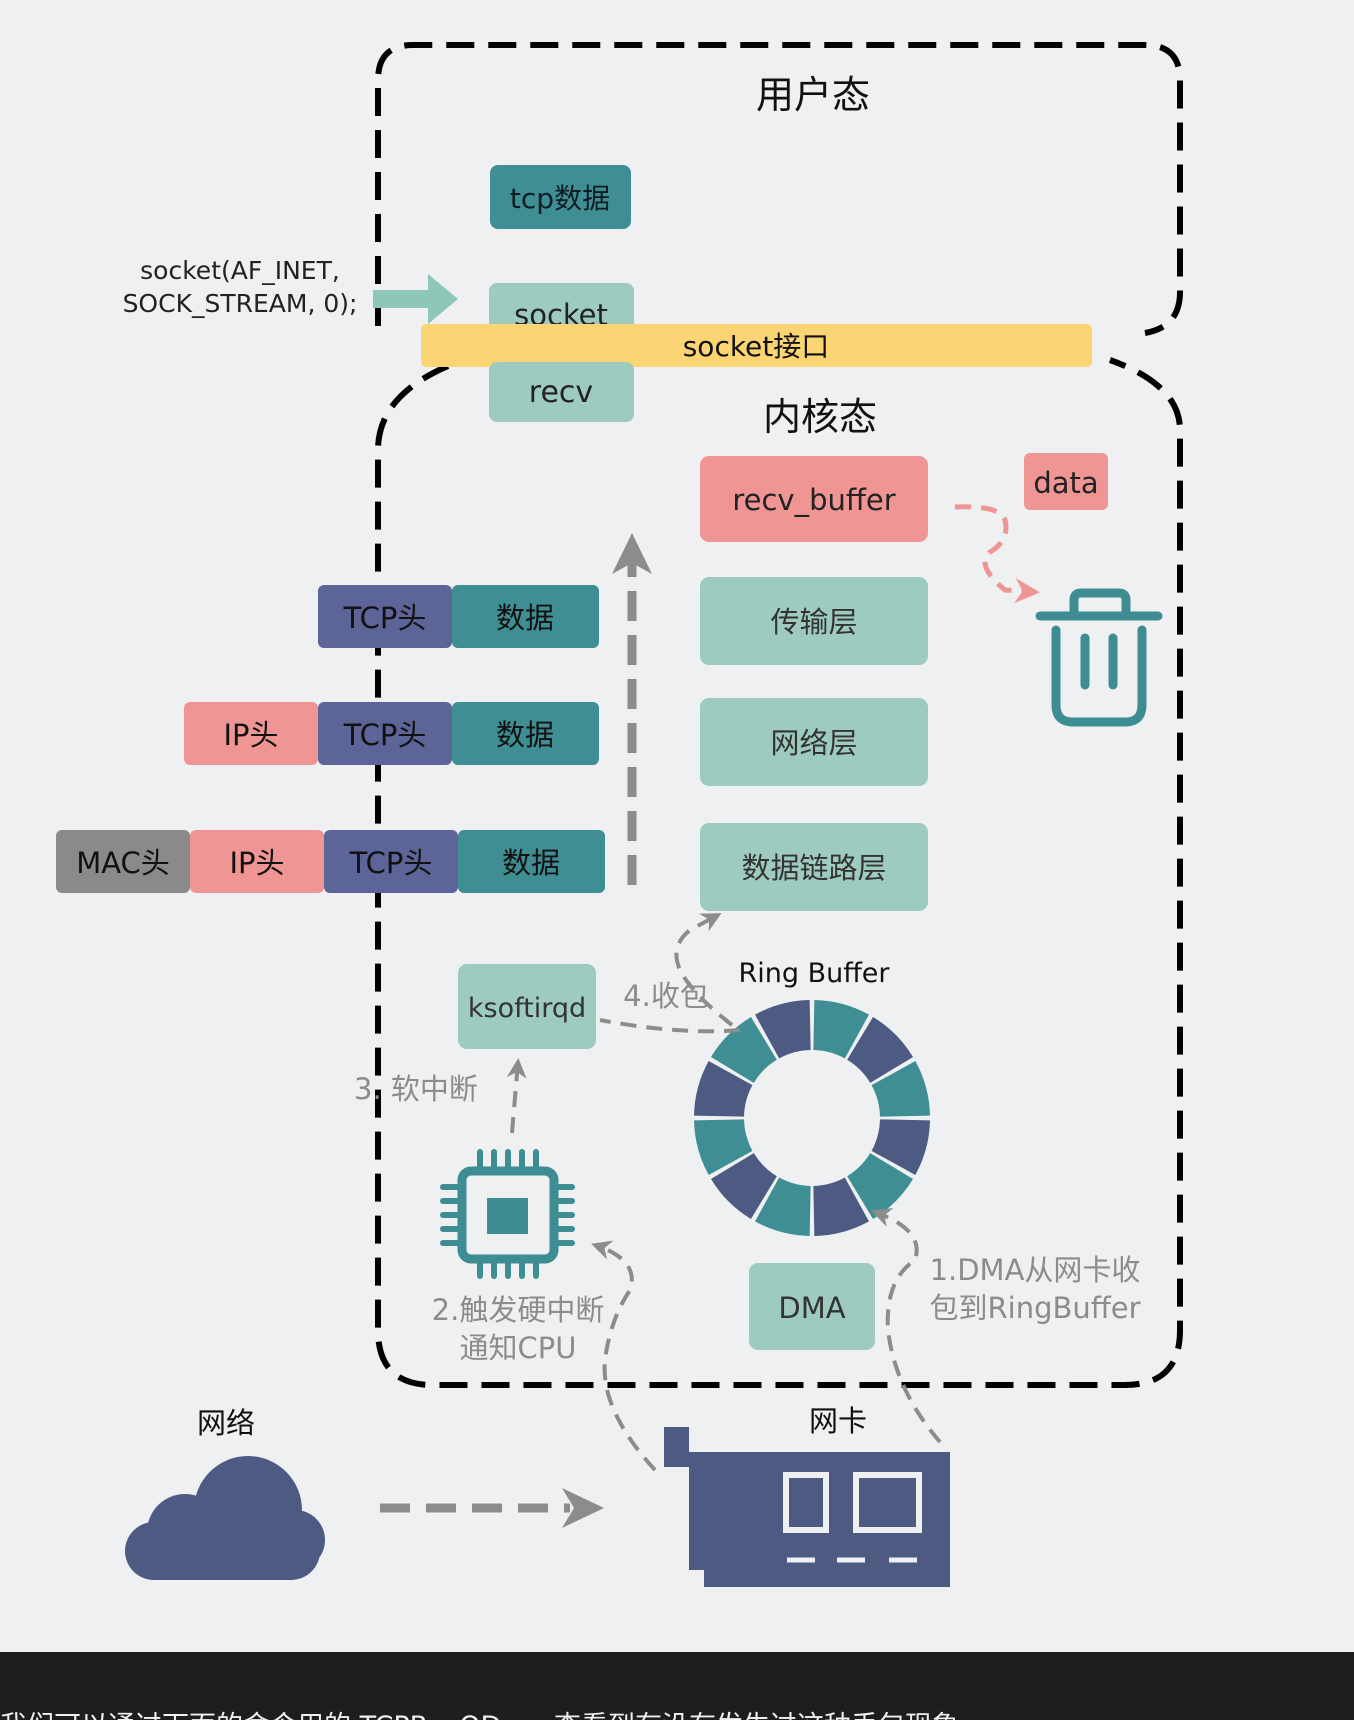 The image size is (1354, 1720). What do you see at coordinates (666, 996) in the screenshot?
I see `step4-label: 4.收包` at bounding box center [666, 996].